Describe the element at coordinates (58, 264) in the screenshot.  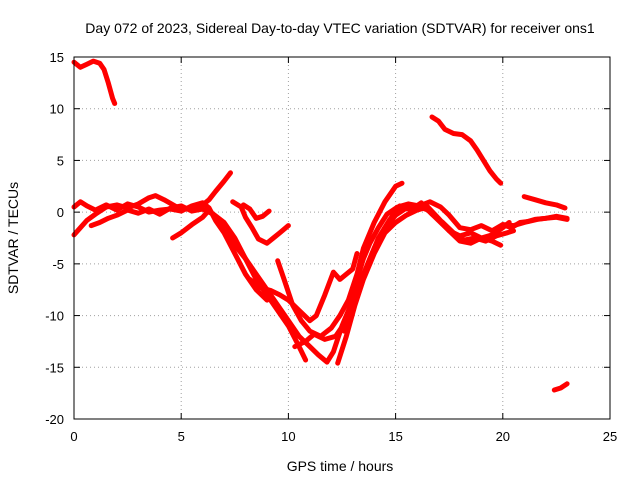
I see `y-tick-label: -5` at that location.